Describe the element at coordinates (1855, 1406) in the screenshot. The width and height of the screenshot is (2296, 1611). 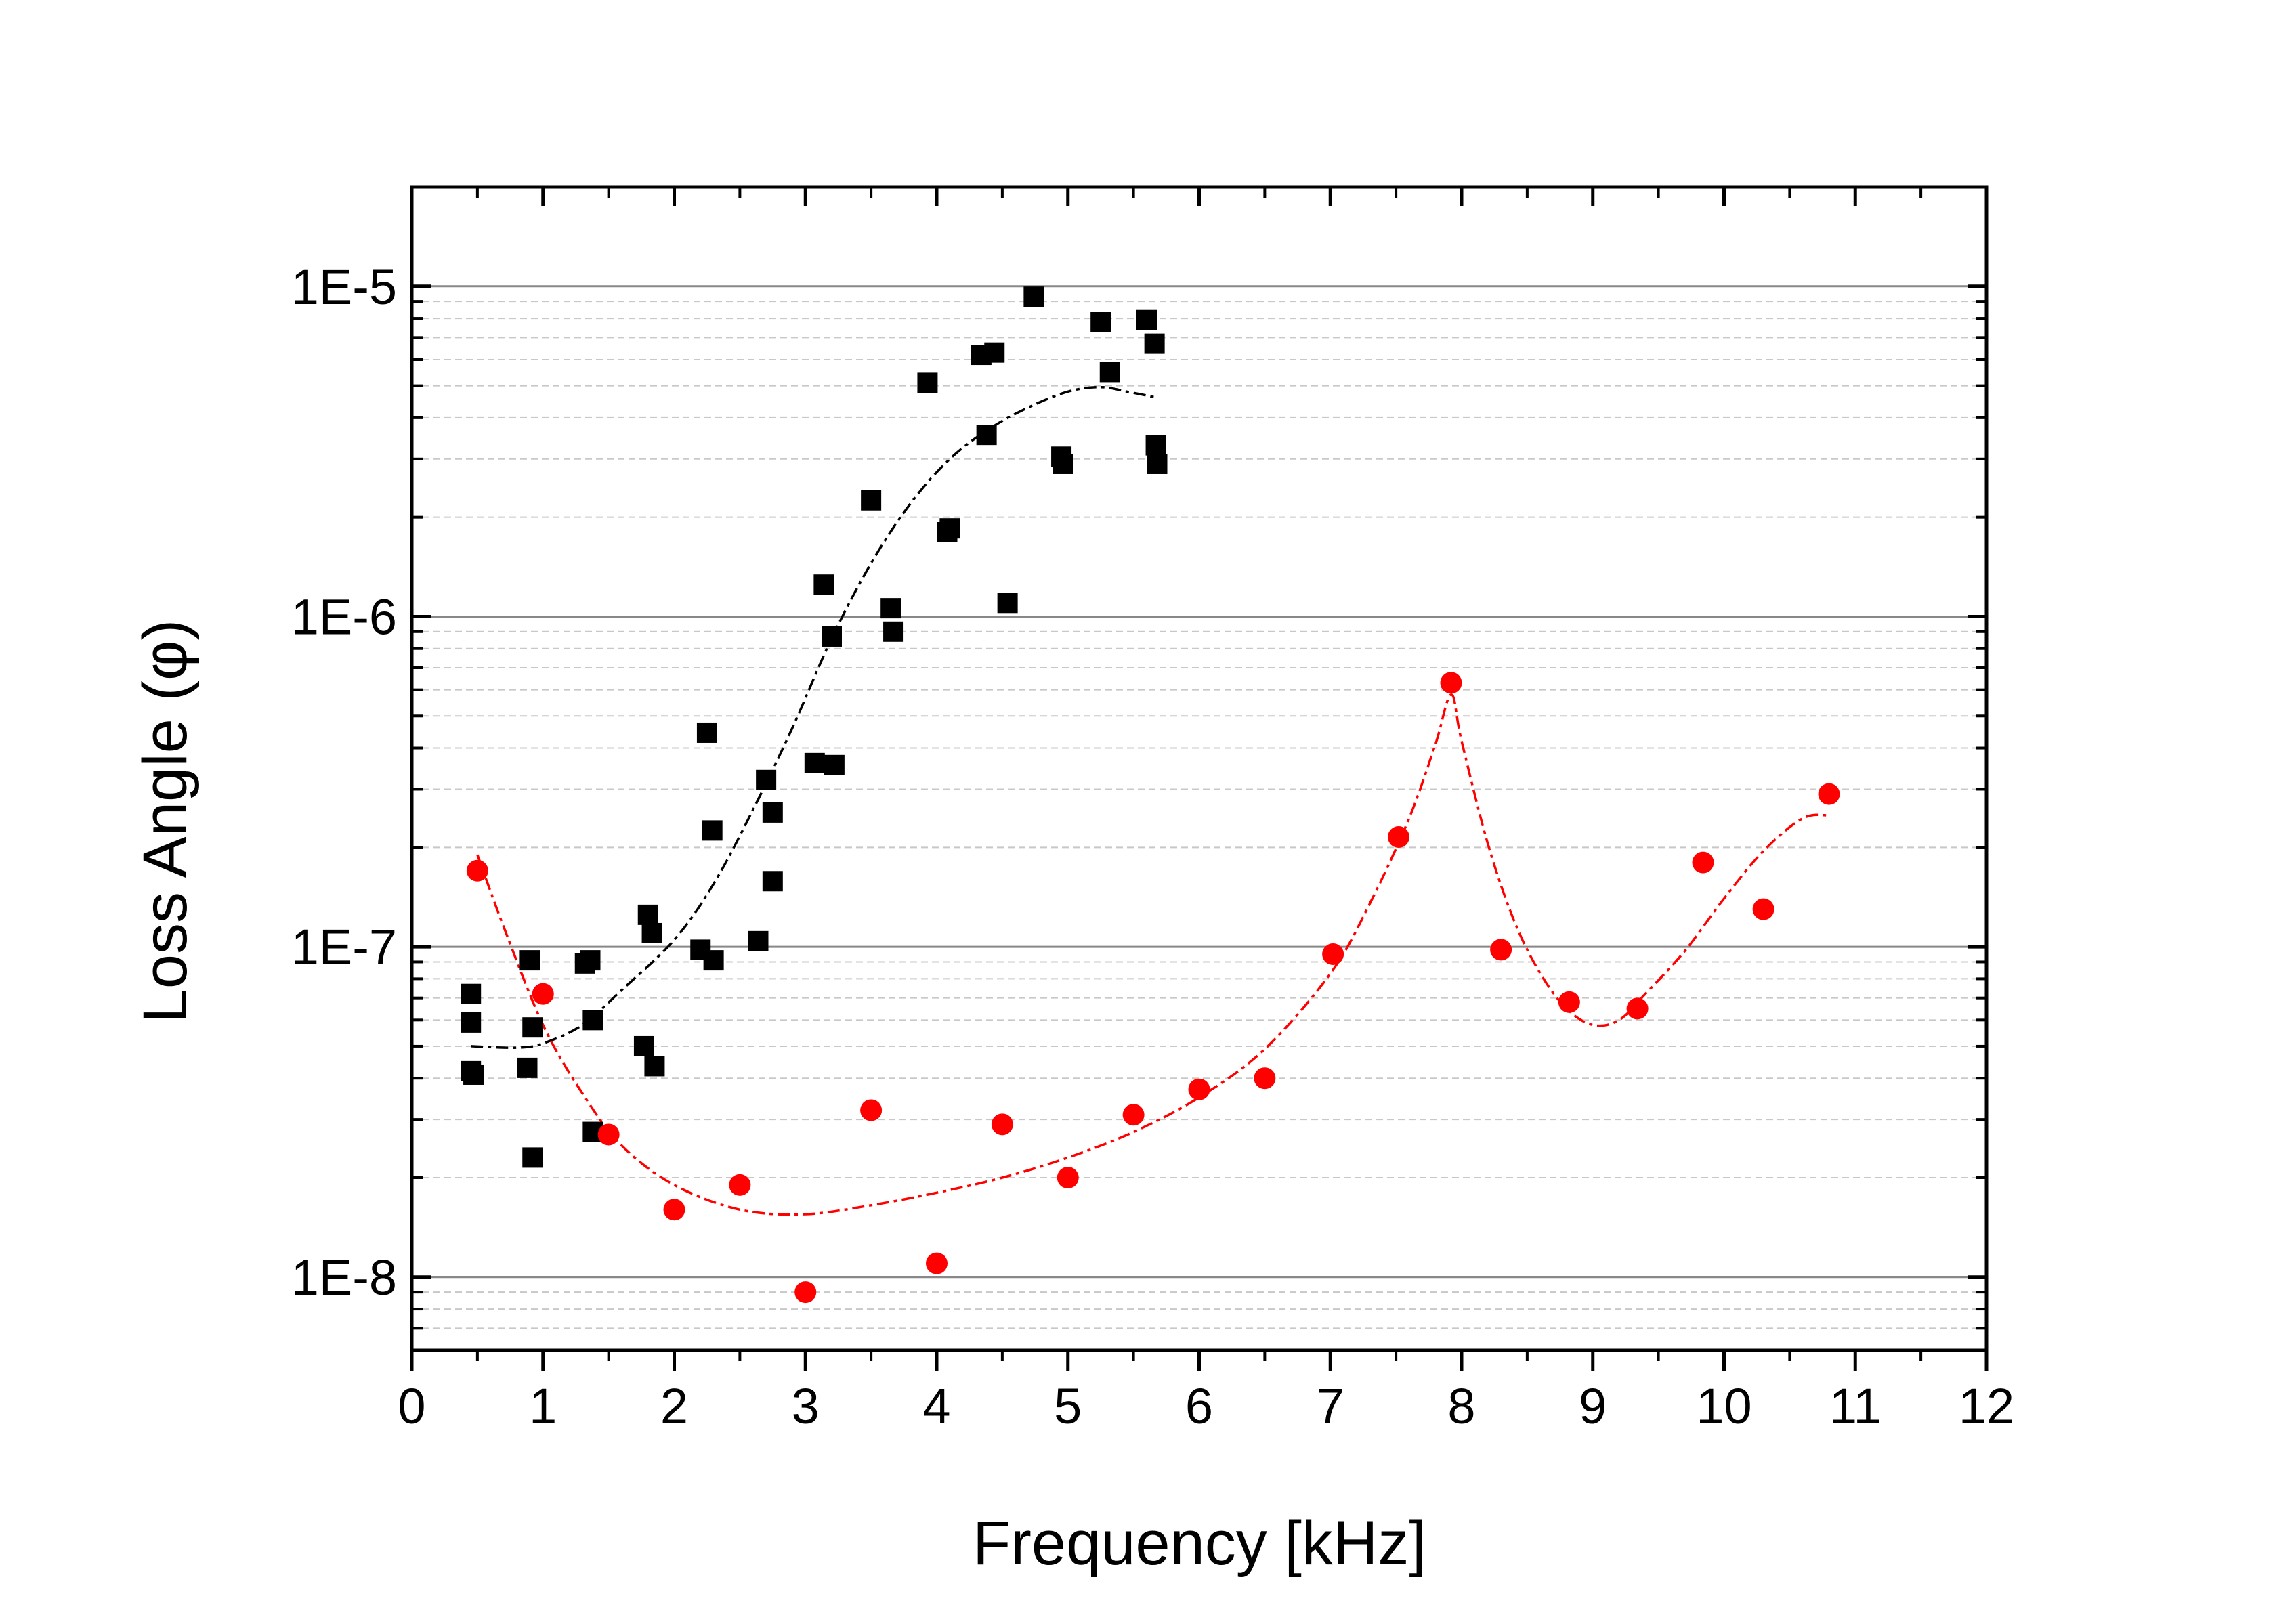
I see `x-tick-label: 11` at that location.